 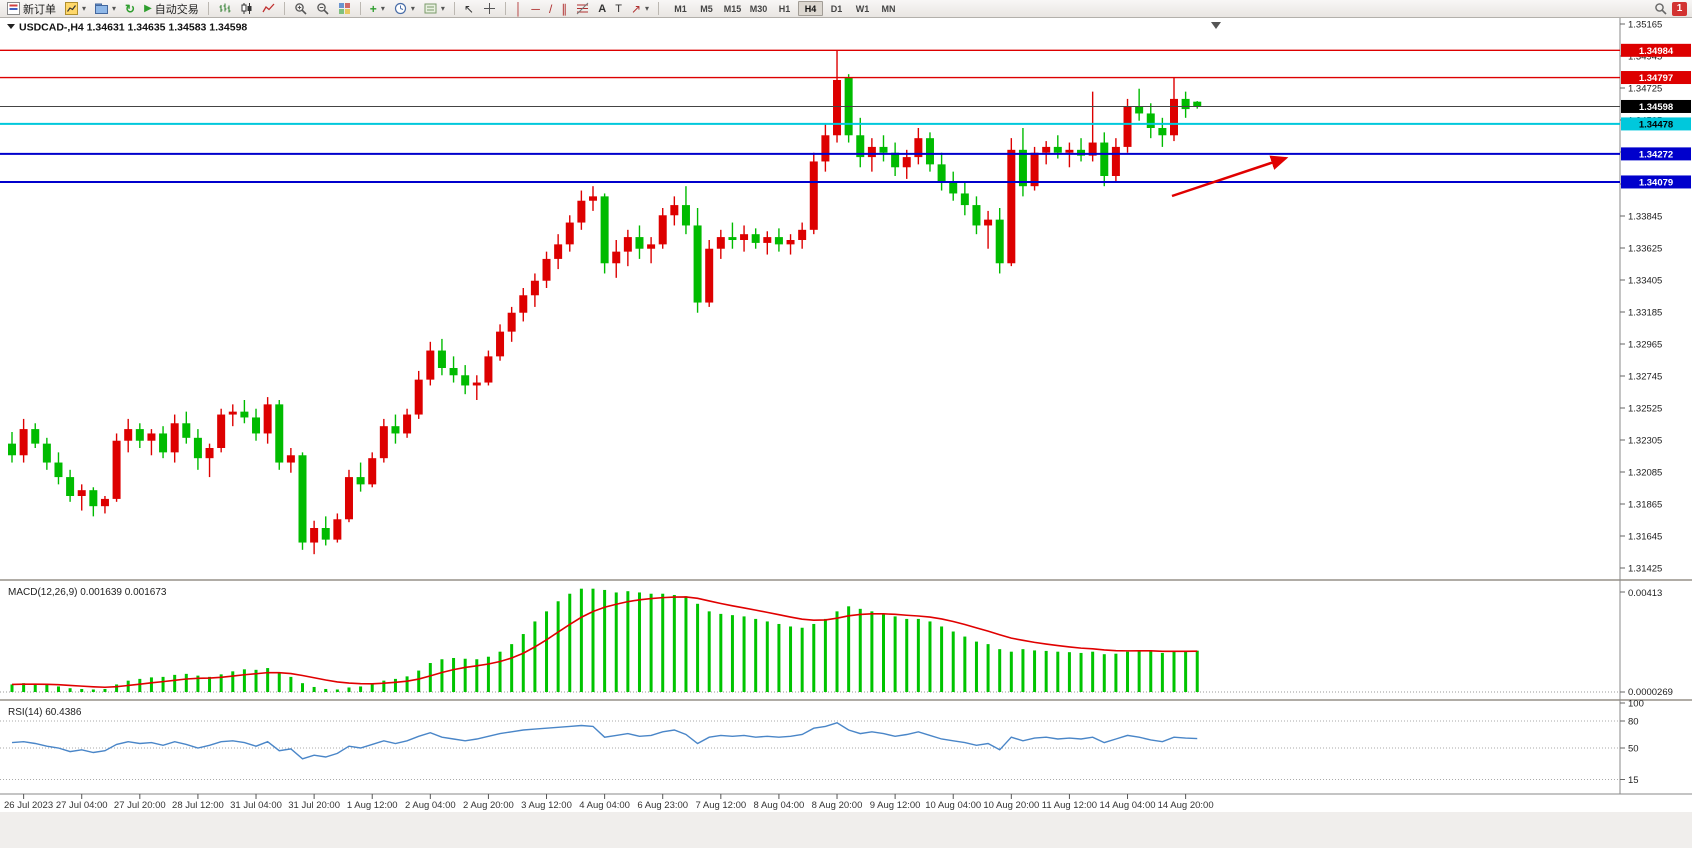 I want to click on timeframe-m5-button: M5, so click(x=706, y=8).